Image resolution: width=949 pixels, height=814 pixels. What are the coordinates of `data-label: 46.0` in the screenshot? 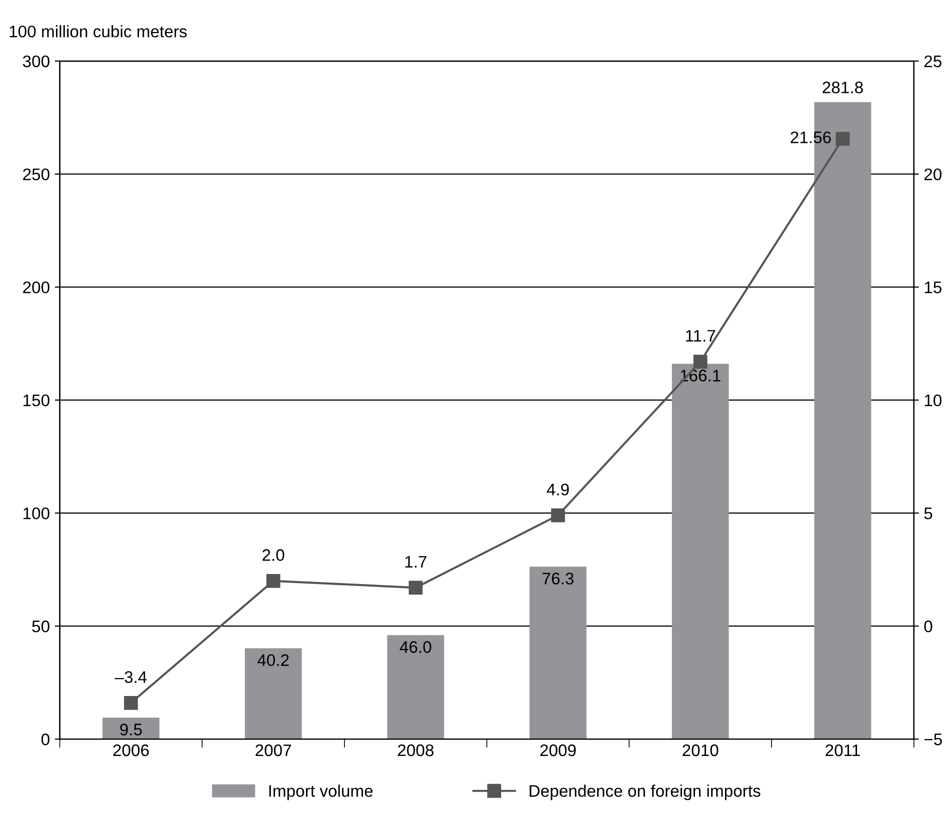 It's located at (416, 647).